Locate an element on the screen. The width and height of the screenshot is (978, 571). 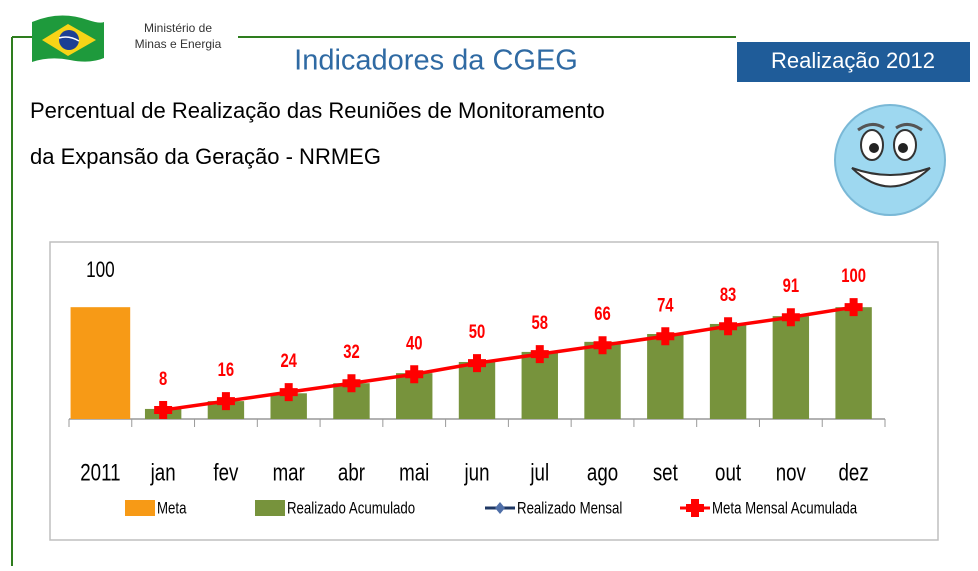
x-tick-label: mar is located at coordinates (289, 472).